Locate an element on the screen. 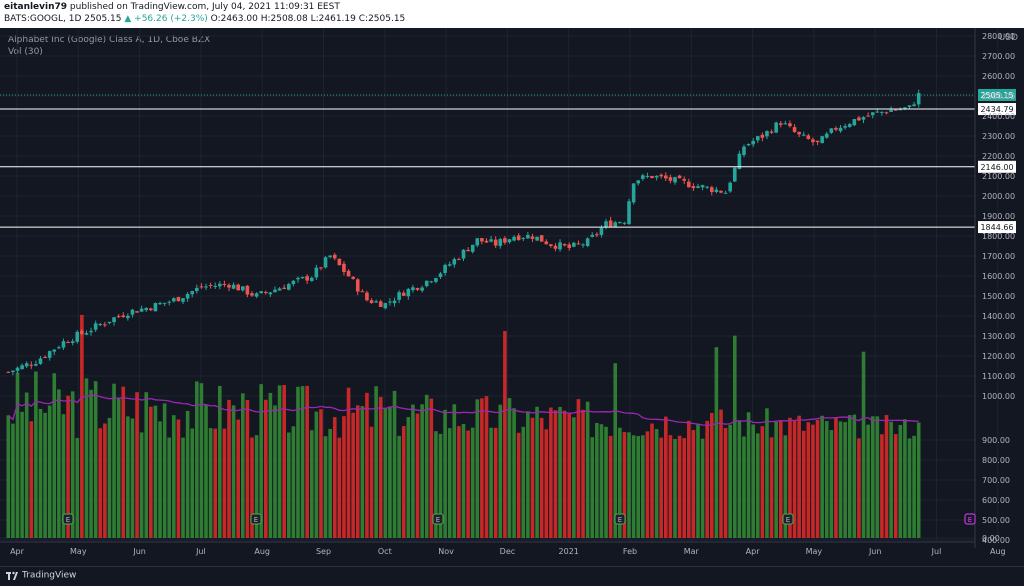  price-change: +56.26 (+2.3%) is located at coordinates (171, 19).